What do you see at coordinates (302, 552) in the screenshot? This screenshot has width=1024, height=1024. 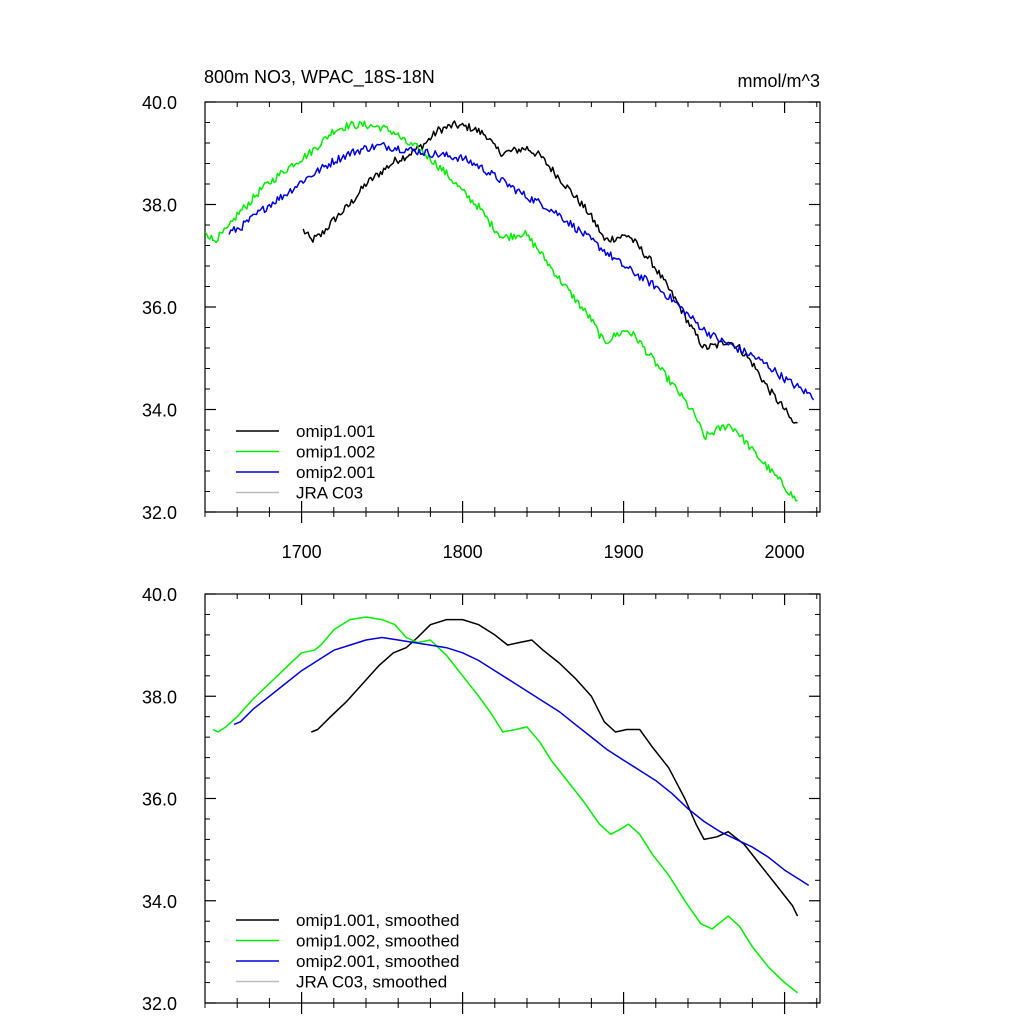 I see `x-tick-label: 1700` at bounding box center [302, 552].